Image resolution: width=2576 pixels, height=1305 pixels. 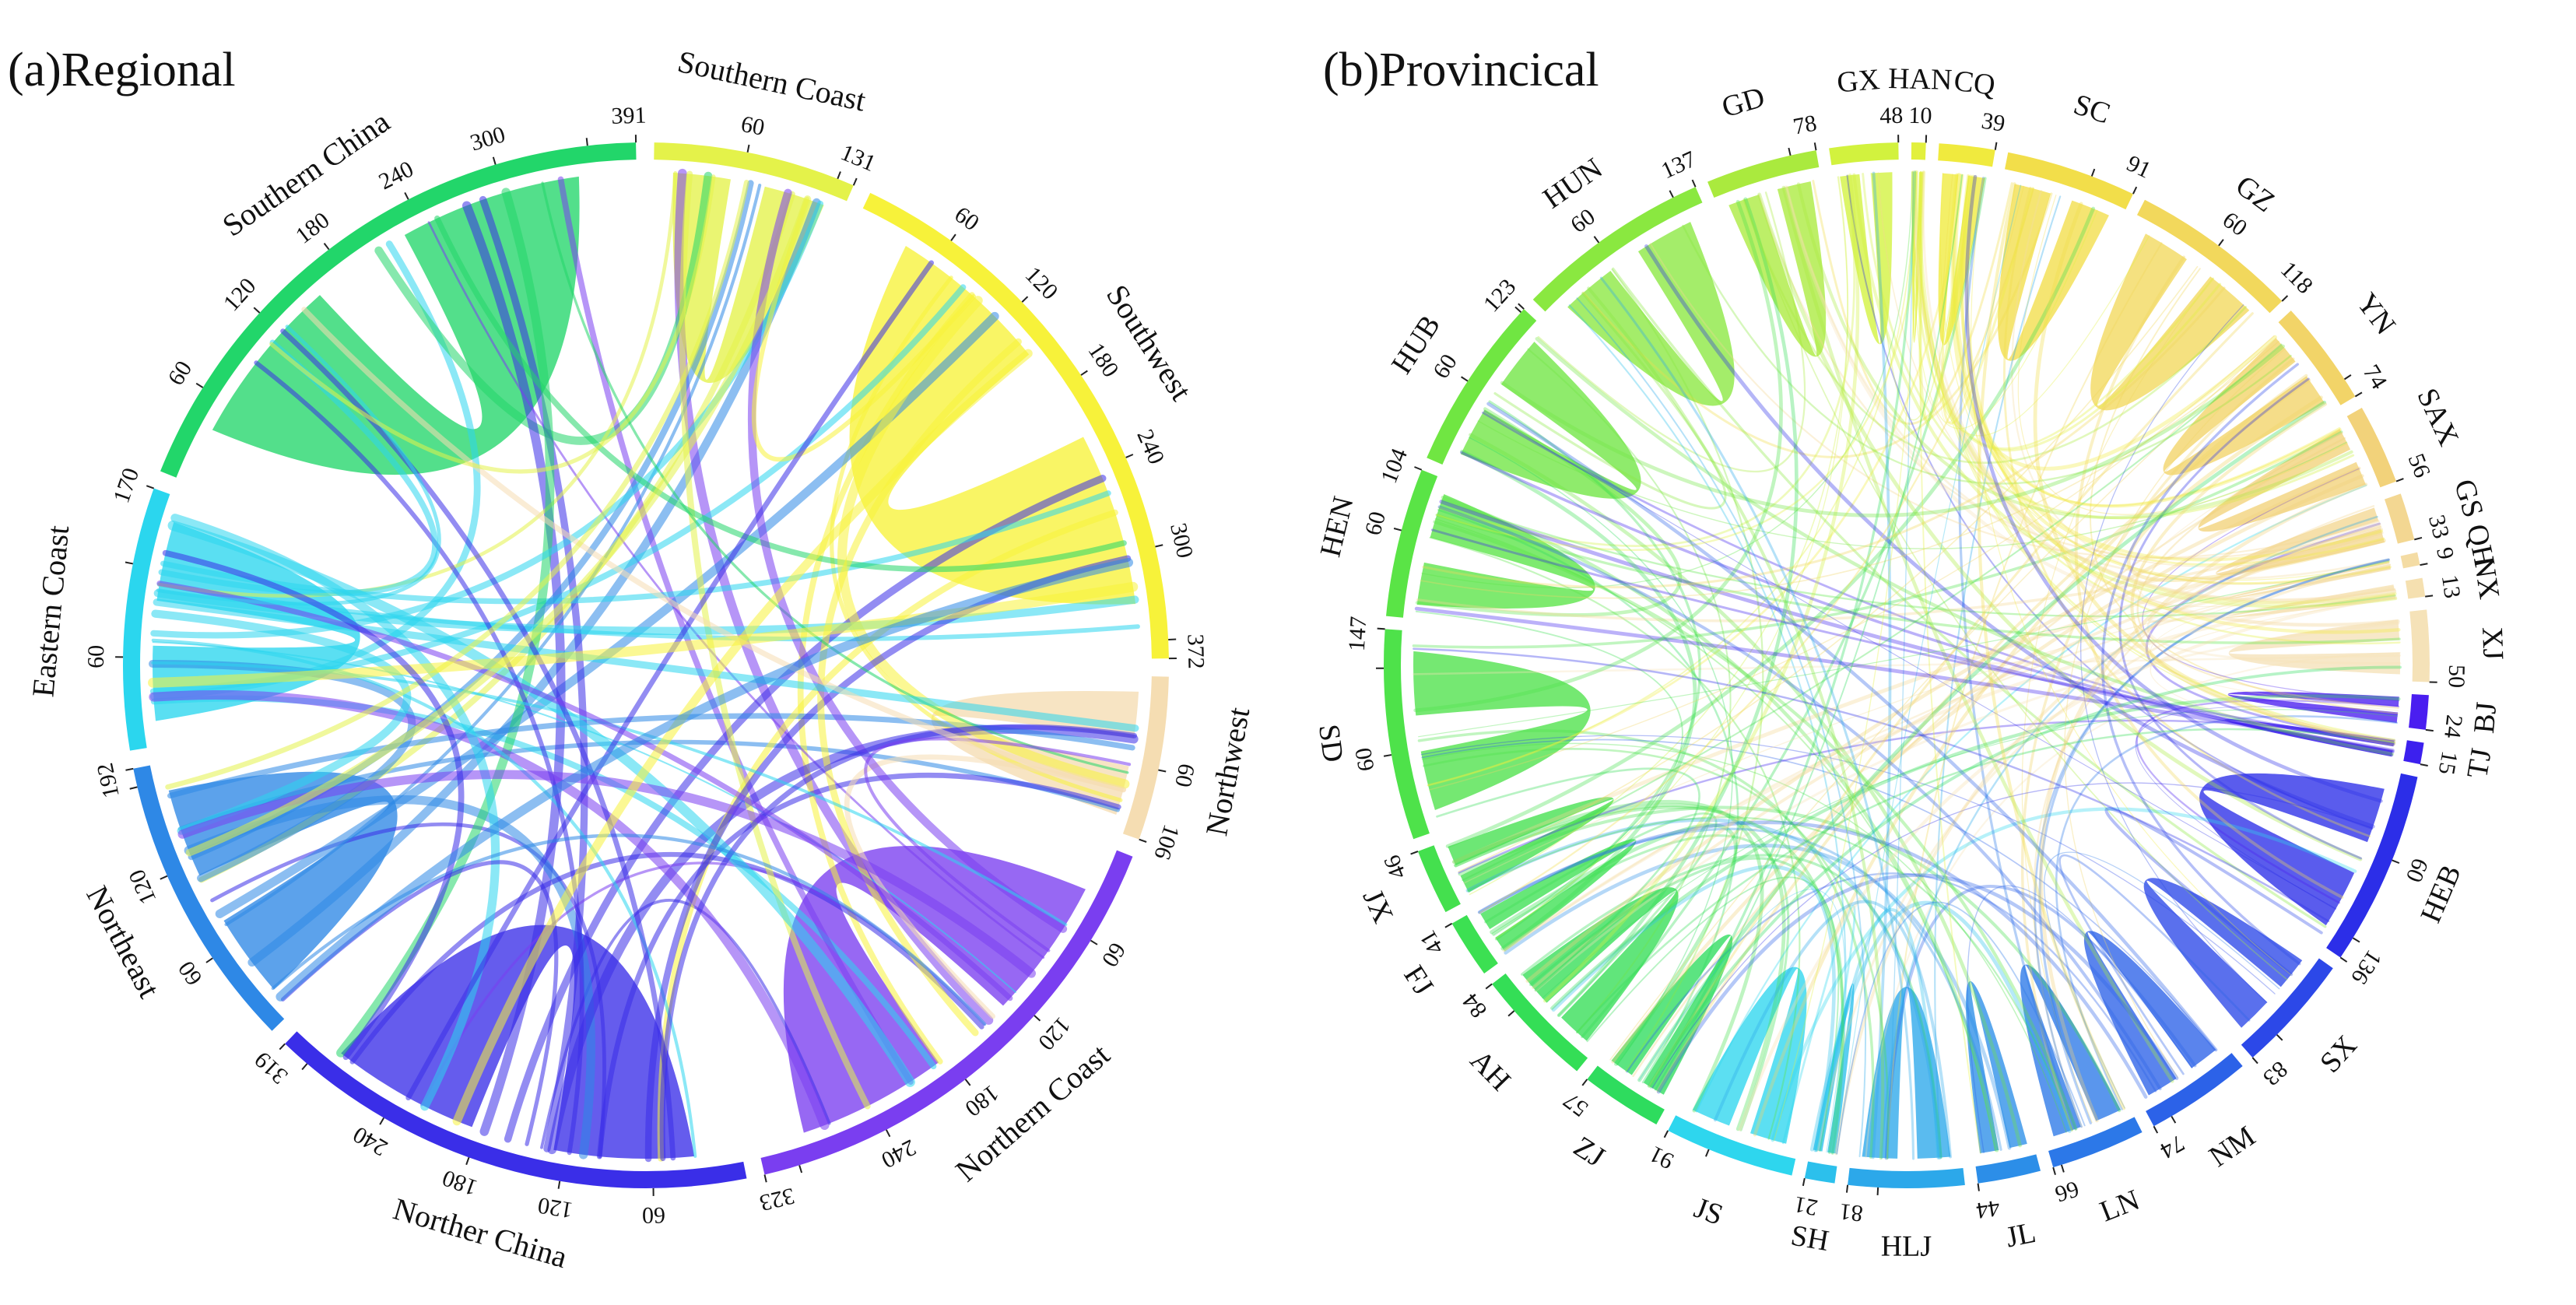 What do you see at coordinates (1167, 843) in the screenshot?
I see `tick-label: 106` at bounding box center [1167, 843].